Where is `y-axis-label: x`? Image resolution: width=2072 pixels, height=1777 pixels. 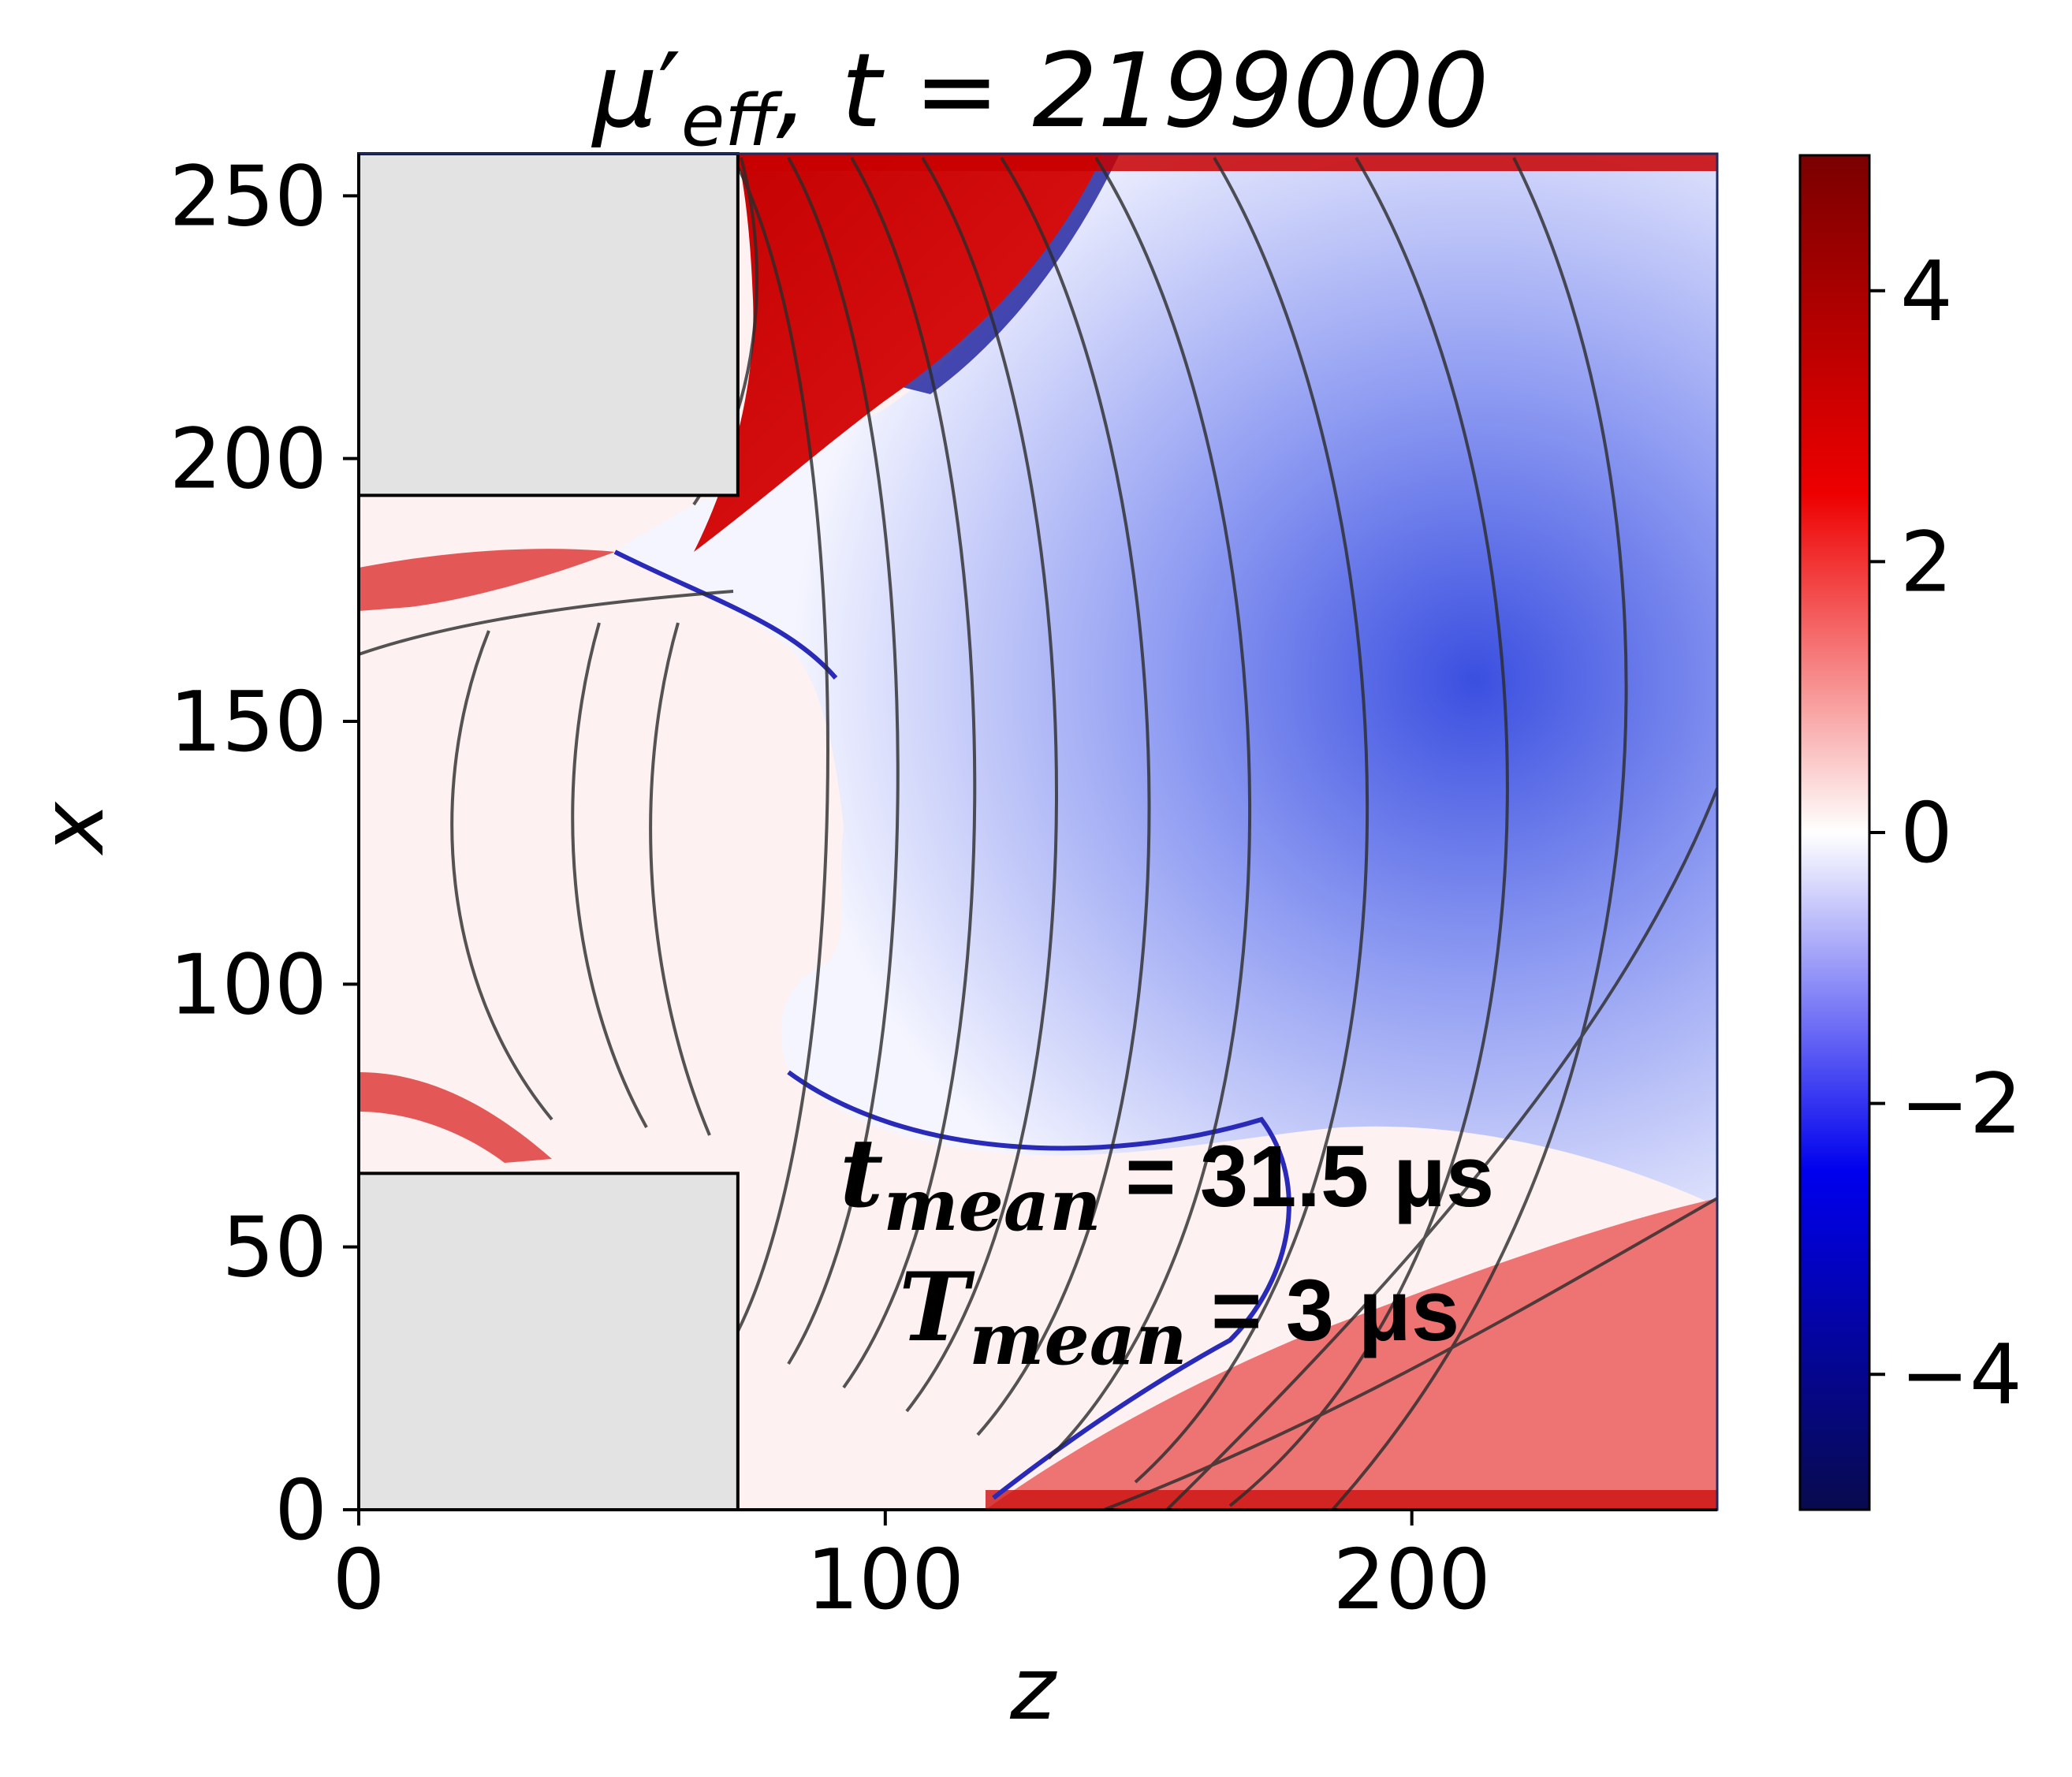
y-axis-label: x is located at coordinates (72, 828).